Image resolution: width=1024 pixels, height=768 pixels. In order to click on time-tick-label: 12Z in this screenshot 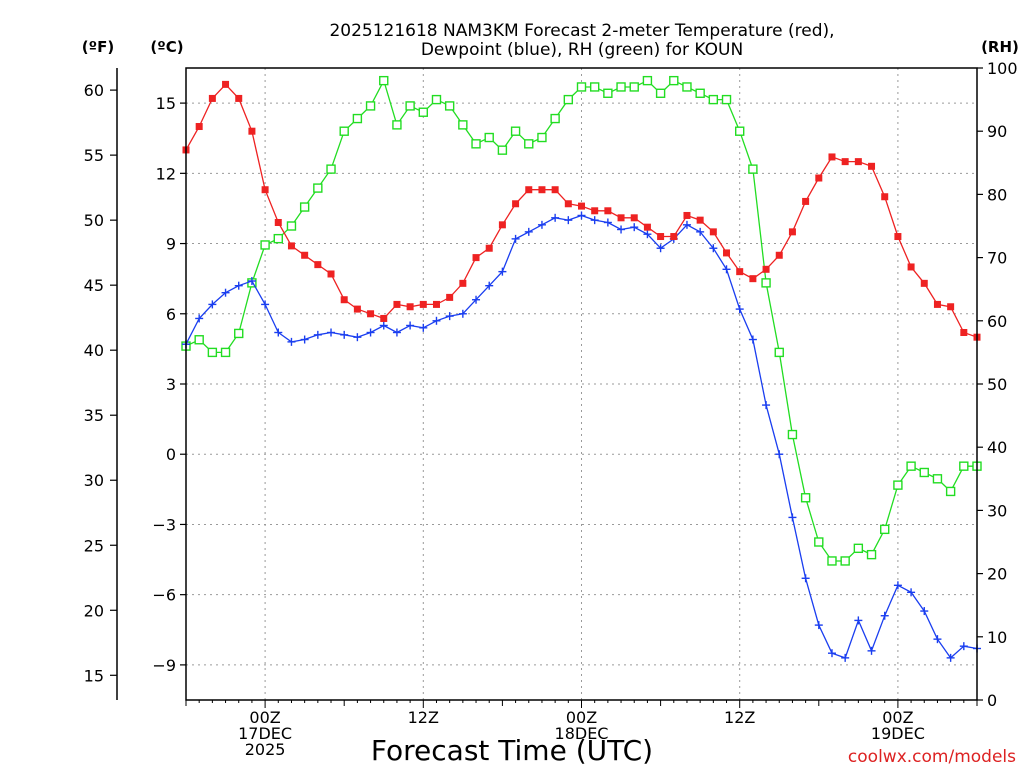, I will do `click(423, 717)`.